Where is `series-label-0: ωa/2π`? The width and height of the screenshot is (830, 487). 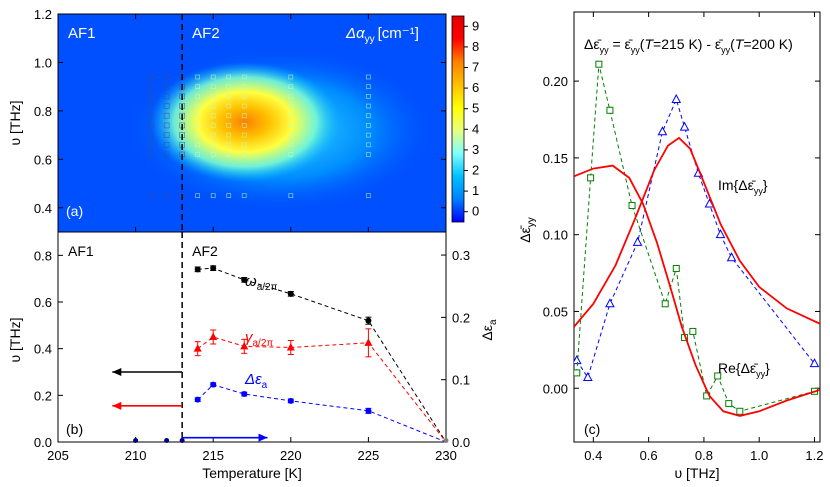 series-label-0: ωa/2π is located at coordinates (261, 283).